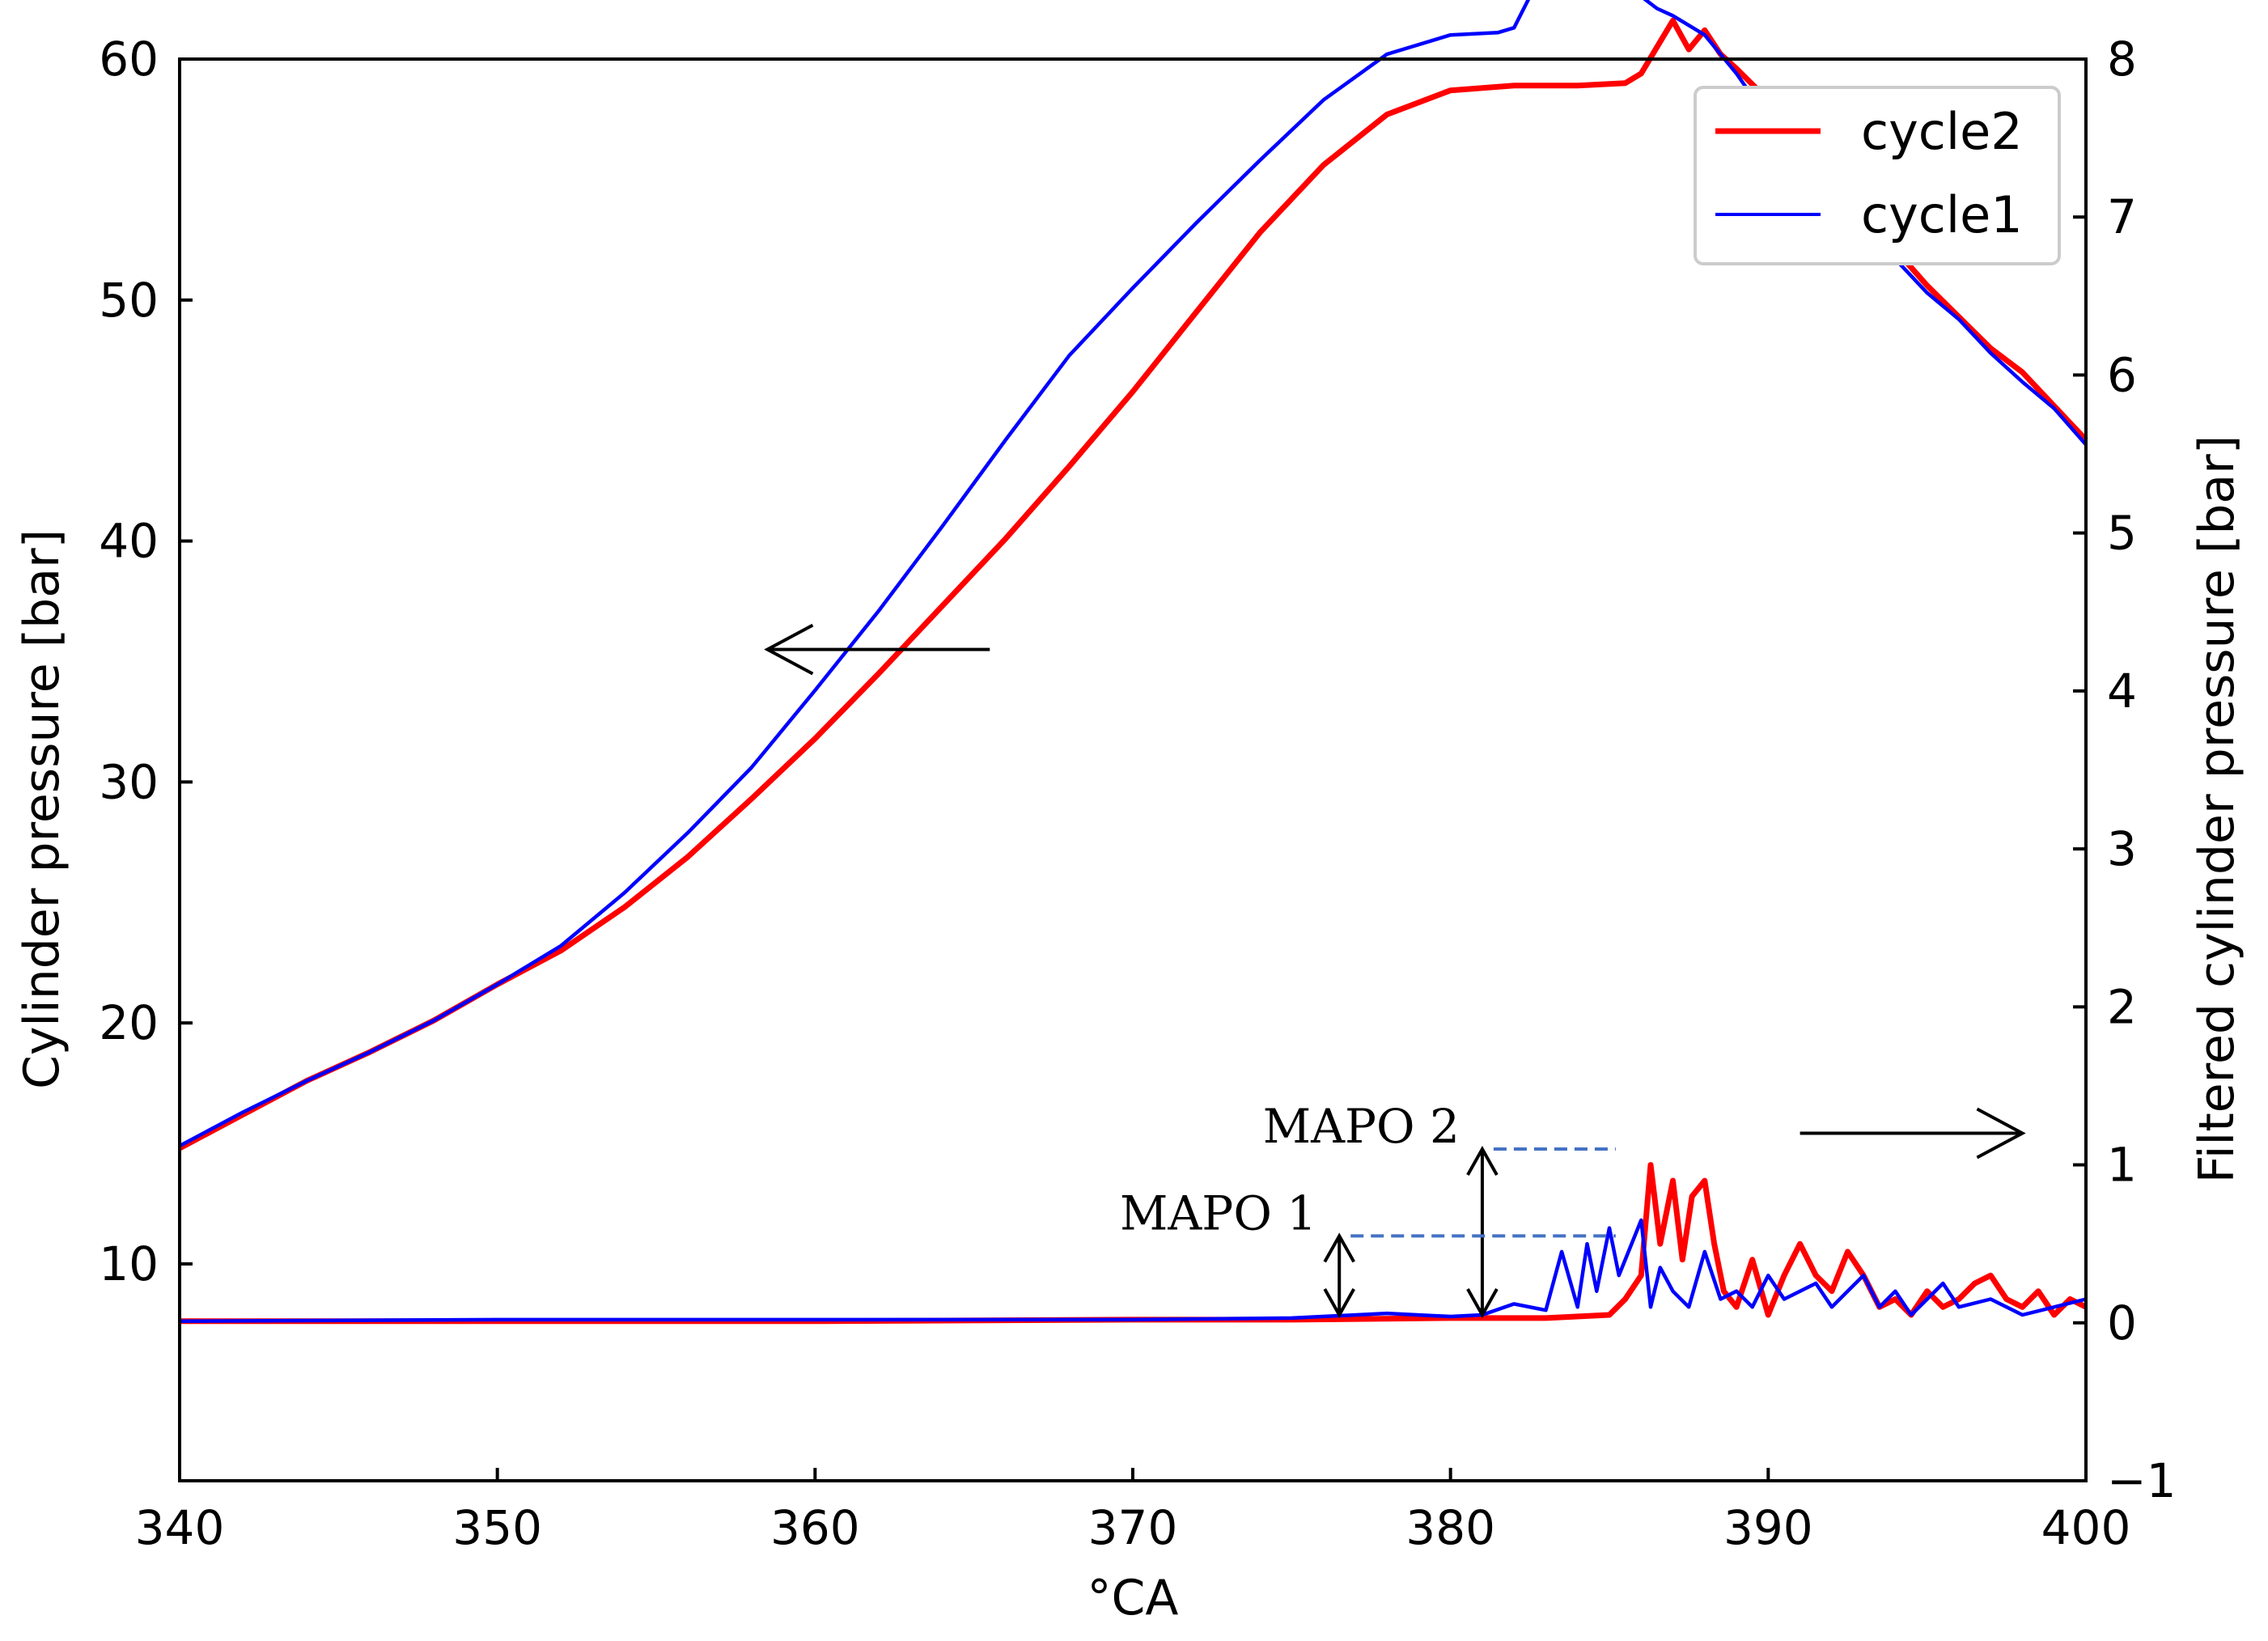 The height and width of the screenshot is (1641, 2268). Describe the element at coordinates (129, 541) in the screenshot. I see `y-left-tick-label-40: 40` at that location.